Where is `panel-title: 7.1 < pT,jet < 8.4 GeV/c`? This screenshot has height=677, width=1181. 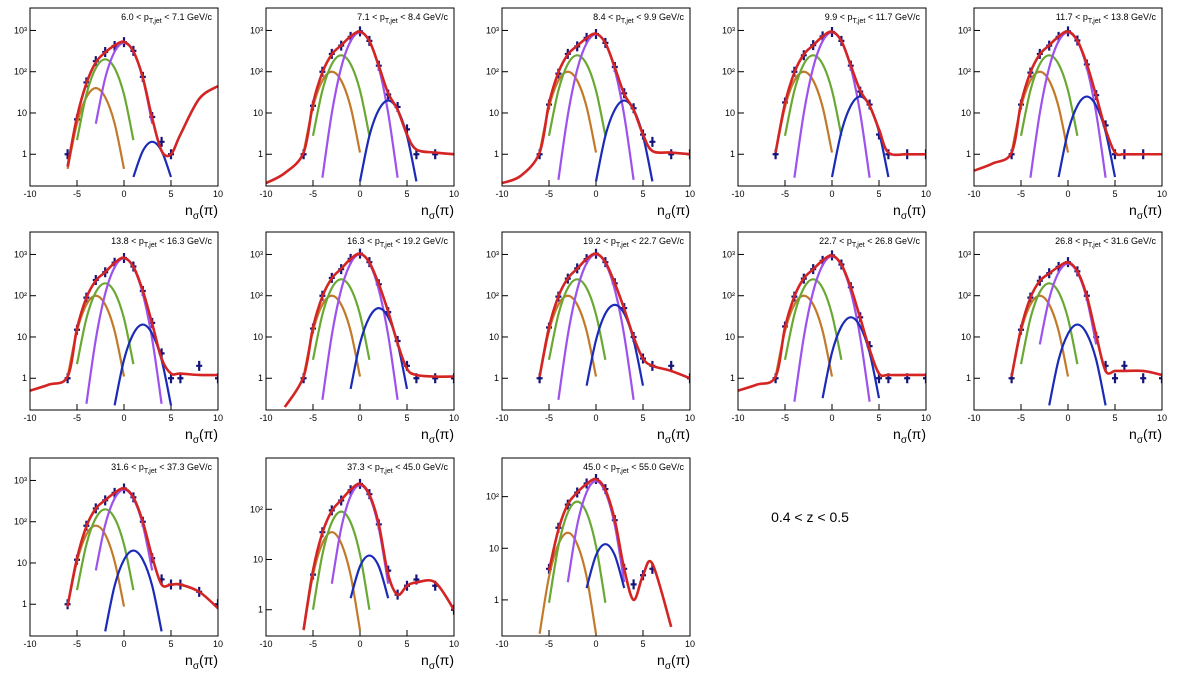 panel-title: 7.1 < pT,jet < 8.4 GeV/c is located at coordinates (402, 18).